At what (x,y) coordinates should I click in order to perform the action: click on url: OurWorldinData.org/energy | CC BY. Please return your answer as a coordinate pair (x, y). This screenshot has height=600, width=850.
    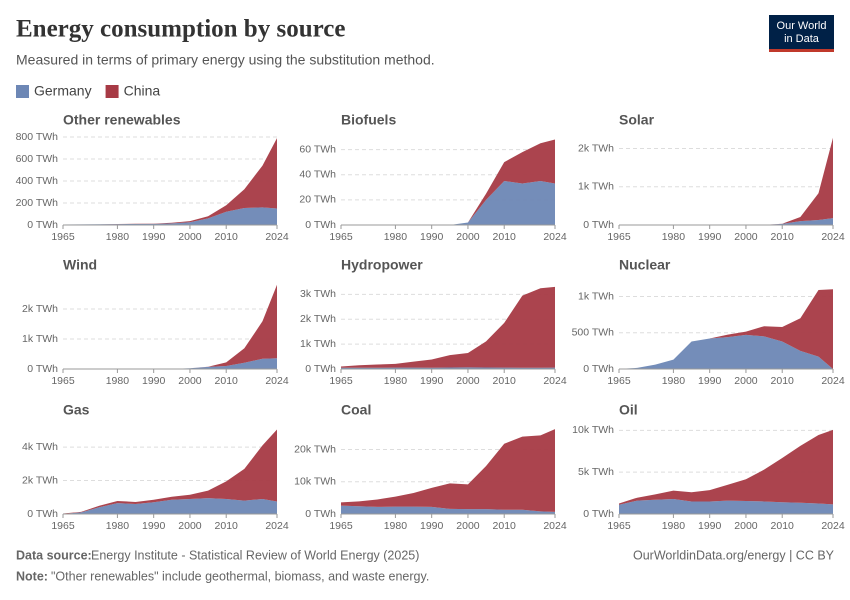
    Looking at the image, I should click on (734, 555).